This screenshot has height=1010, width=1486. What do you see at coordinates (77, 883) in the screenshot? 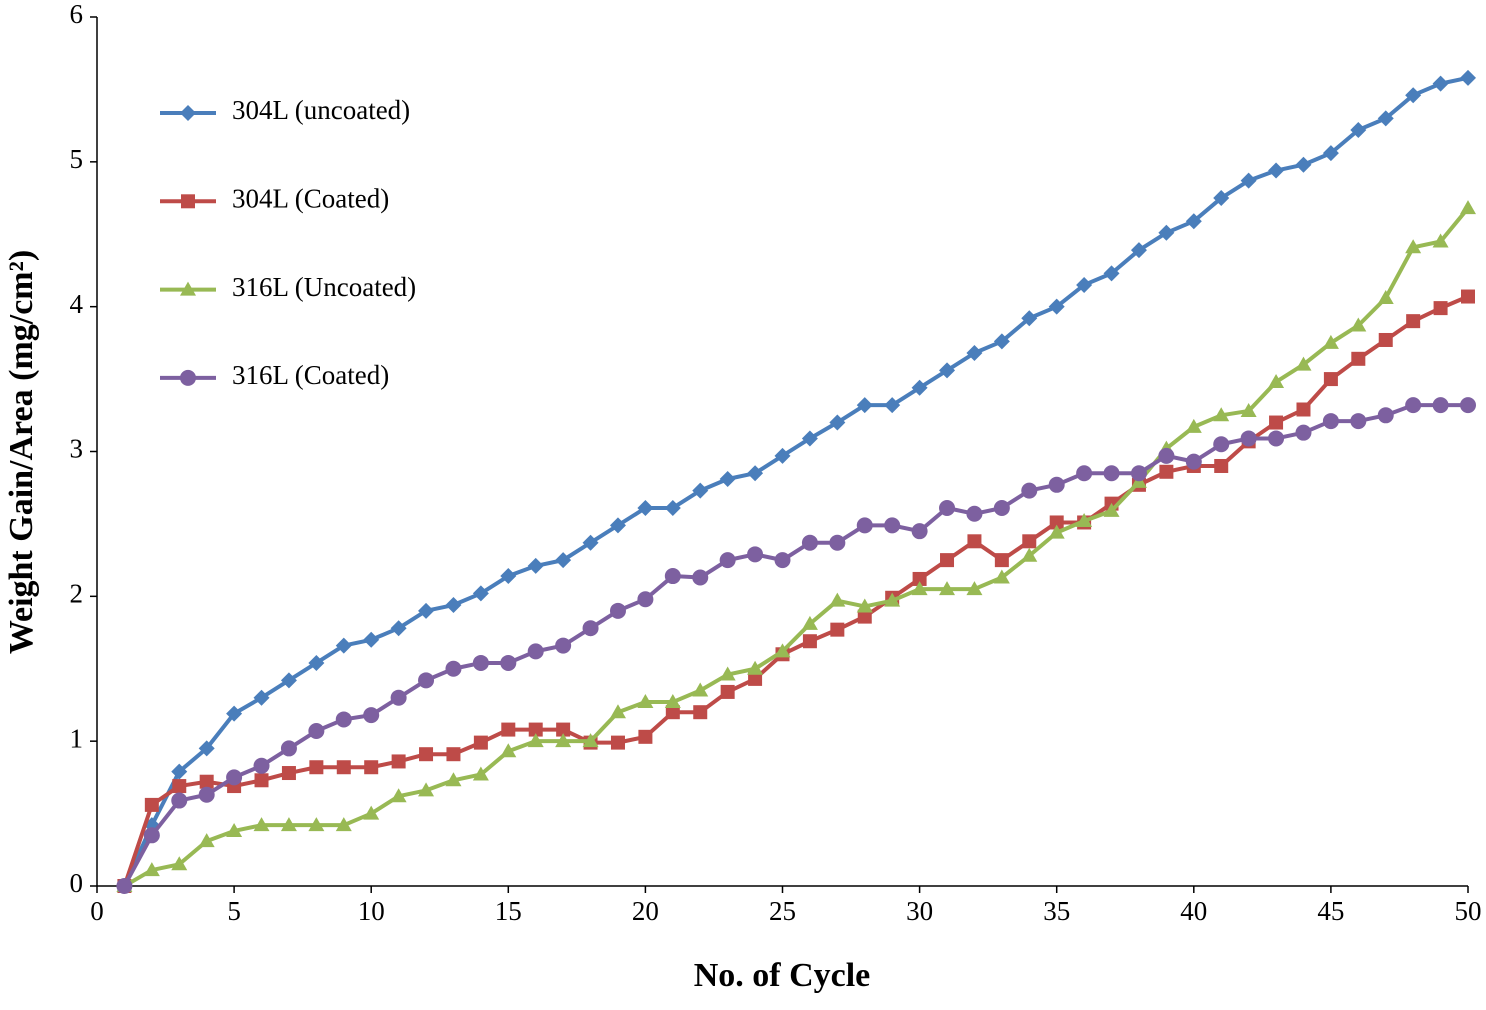
I see `y-tick-label: 0` at bounding box center [77, 883].